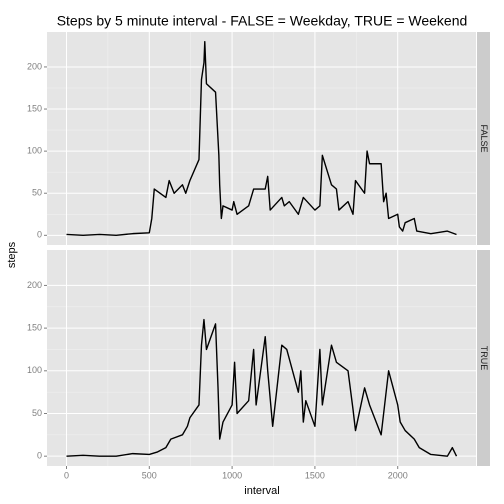  I want to click on x-tick-label: 500, so click(149, 475).